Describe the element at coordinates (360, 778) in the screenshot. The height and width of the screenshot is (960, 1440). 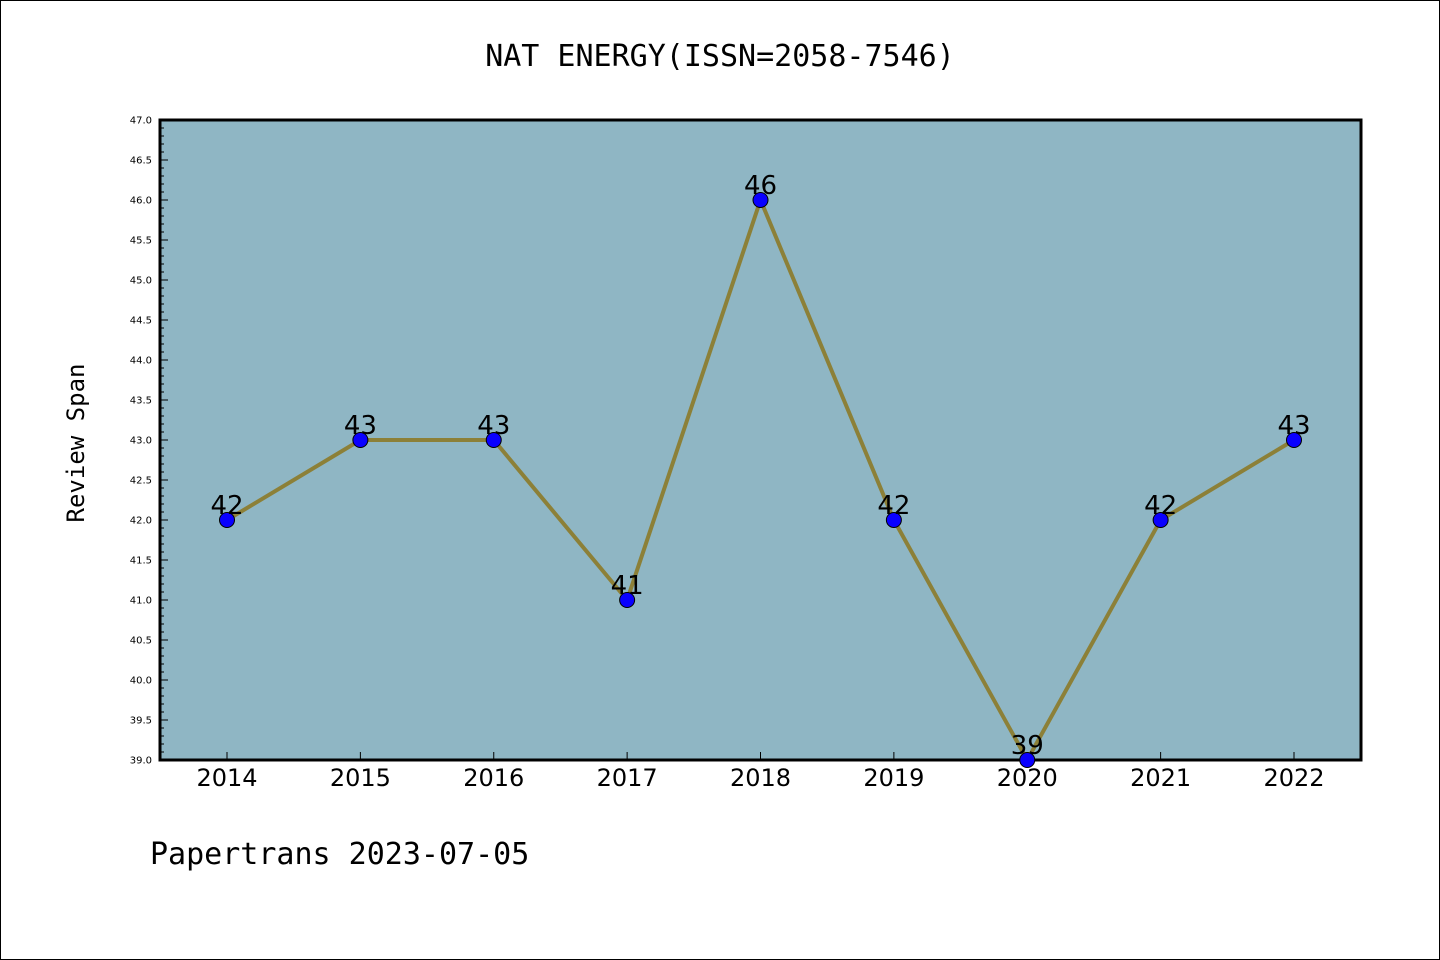
I see `x-tick-label: 2015` at that location.